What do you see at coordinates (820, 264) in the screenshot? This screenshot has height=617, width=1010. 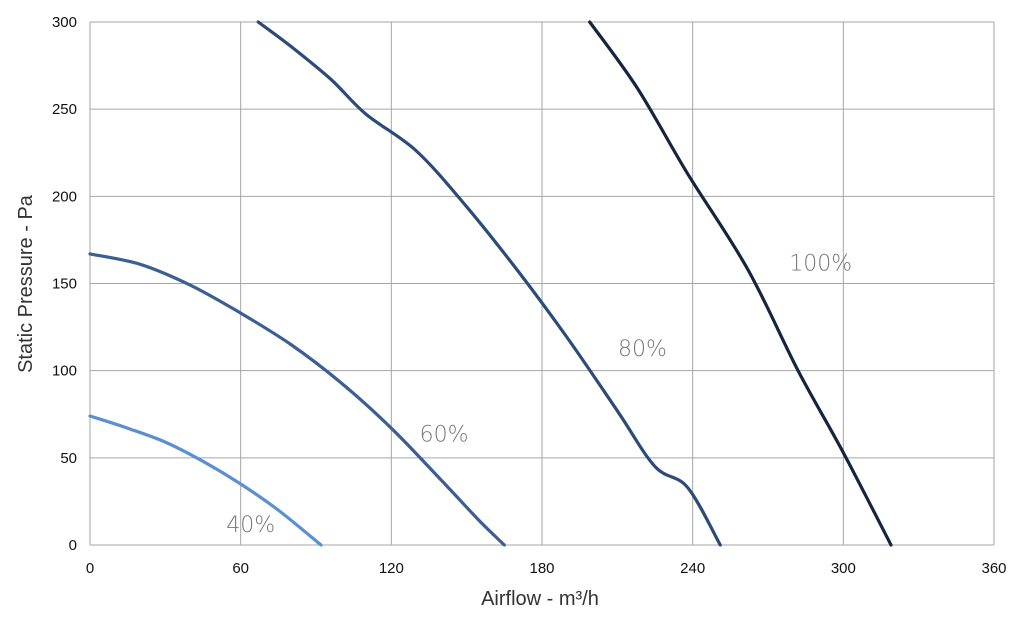 I see `curve-label-100pct: 100%` at bounding box center [820, 264].